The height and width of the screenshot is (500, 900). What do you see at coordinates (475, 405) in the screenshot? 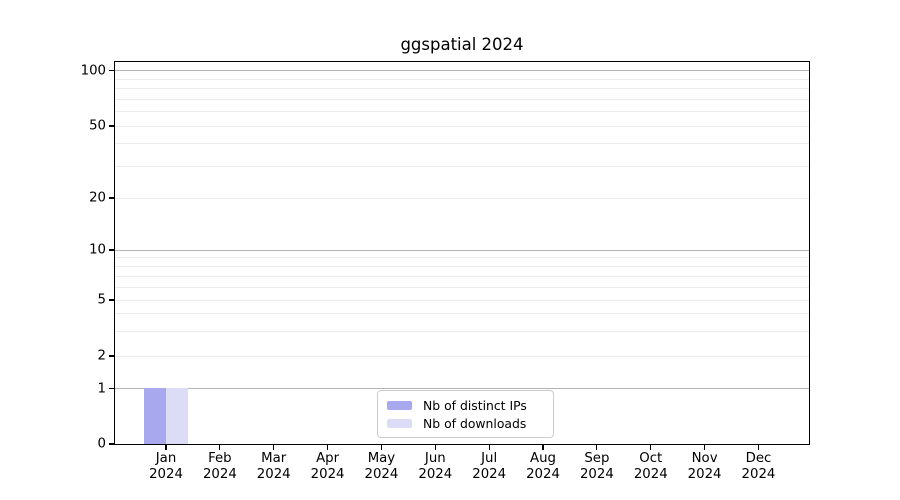
I see `legend-item-label: Nb of distinct IPs` at bounding box center [475, 405].